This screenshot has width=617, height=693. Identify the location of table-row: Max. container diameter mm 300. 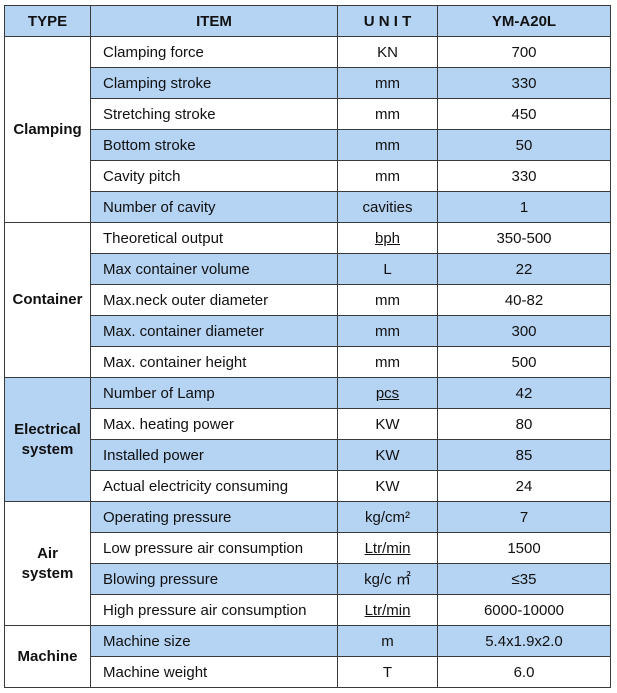
(308, 331).